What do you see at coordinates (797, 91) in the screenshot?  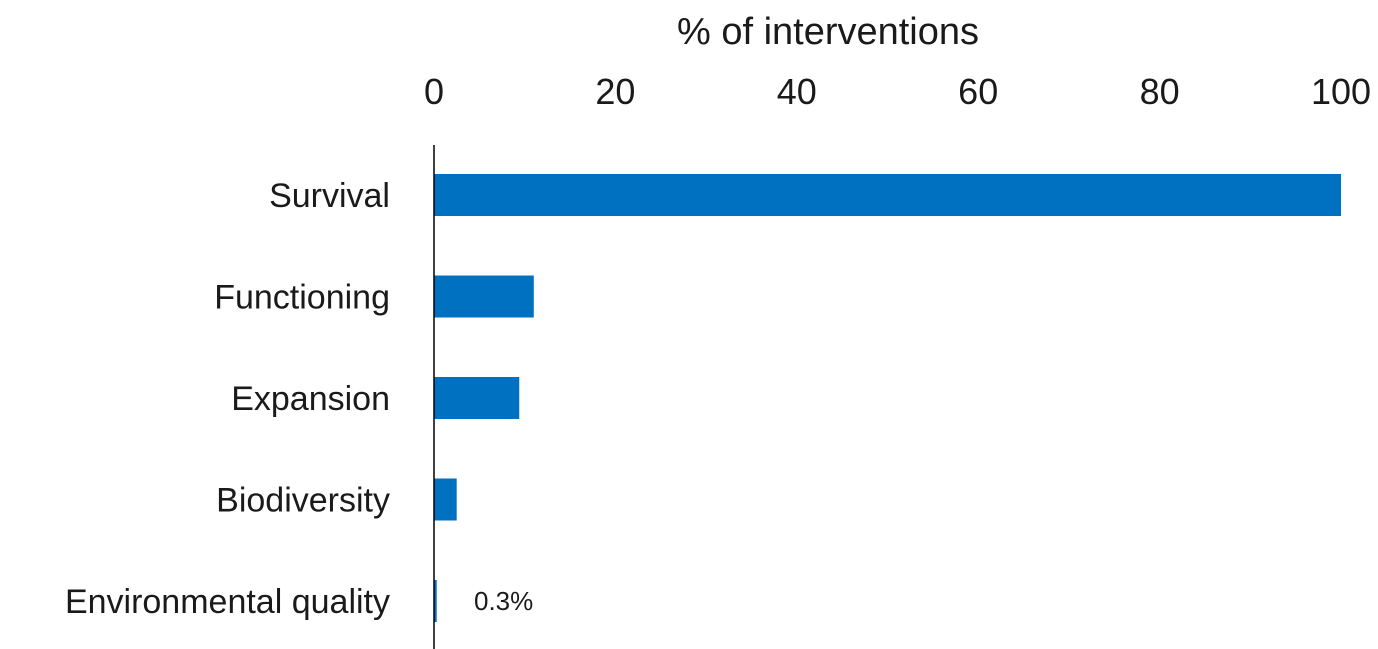 I see `x-tick-label: 40` at bounding box center [797, 91].